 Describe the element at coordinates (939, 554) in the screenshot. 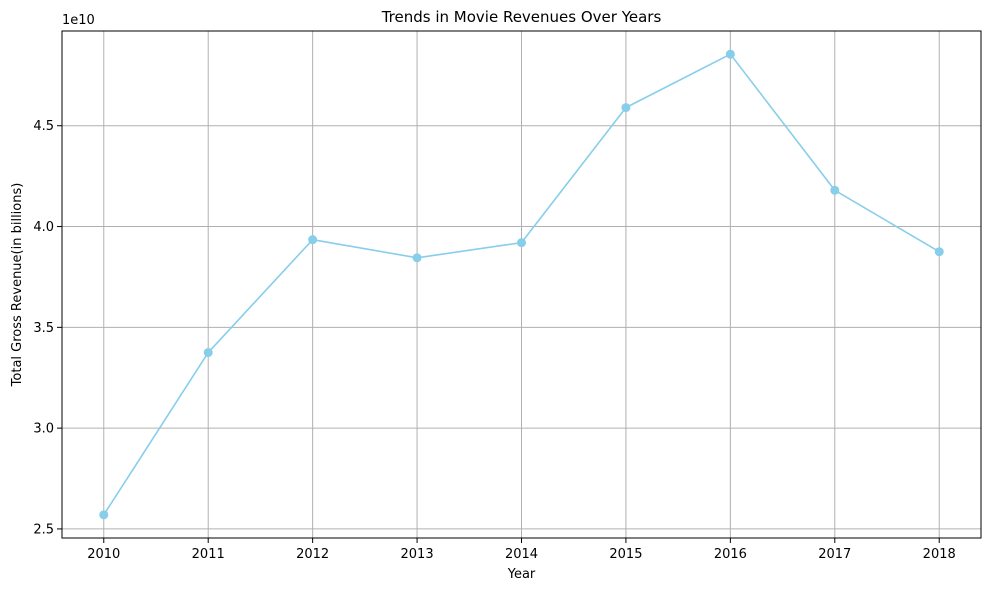

I see `x-tick-label: 2018` at that location.